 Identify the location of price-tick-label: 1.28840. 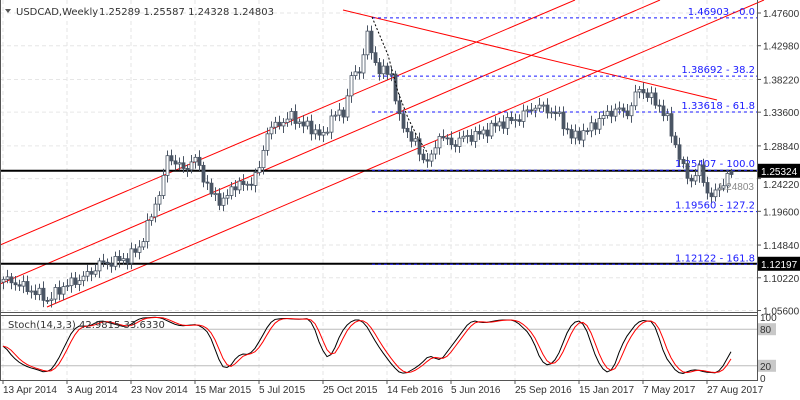
(781, 147).